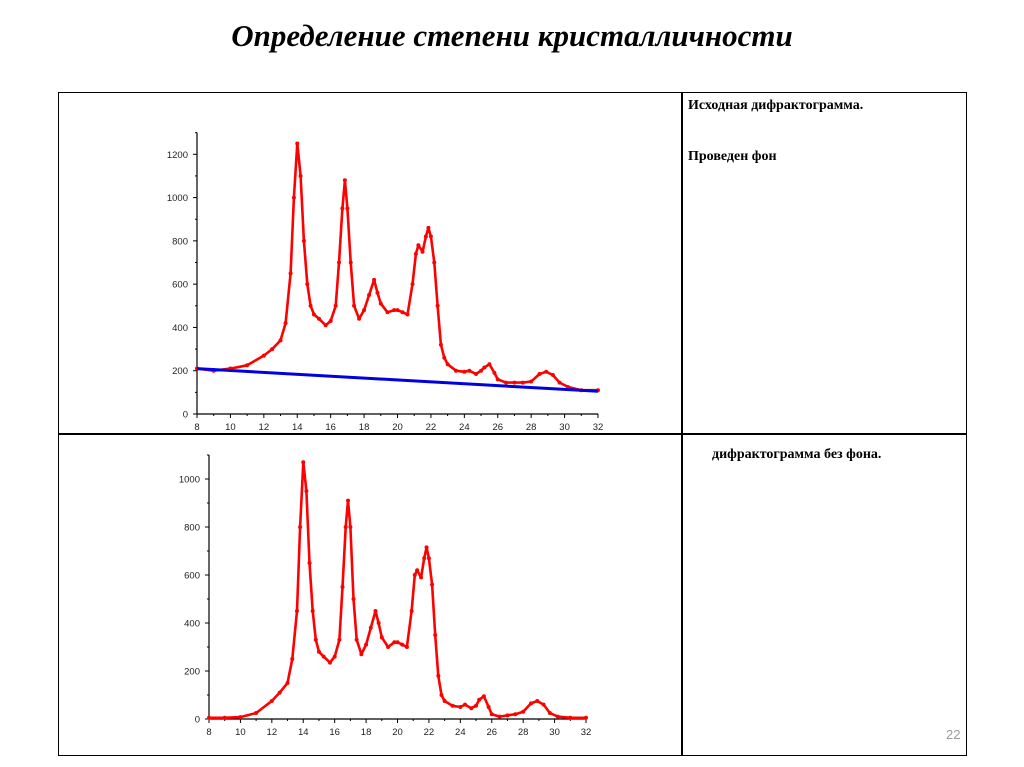 The image size is (1024, 767). What do you see at coordinates (330, 427) in the screenshot?
I see `x-tick-label: 16` at bounding box center [330, 427].